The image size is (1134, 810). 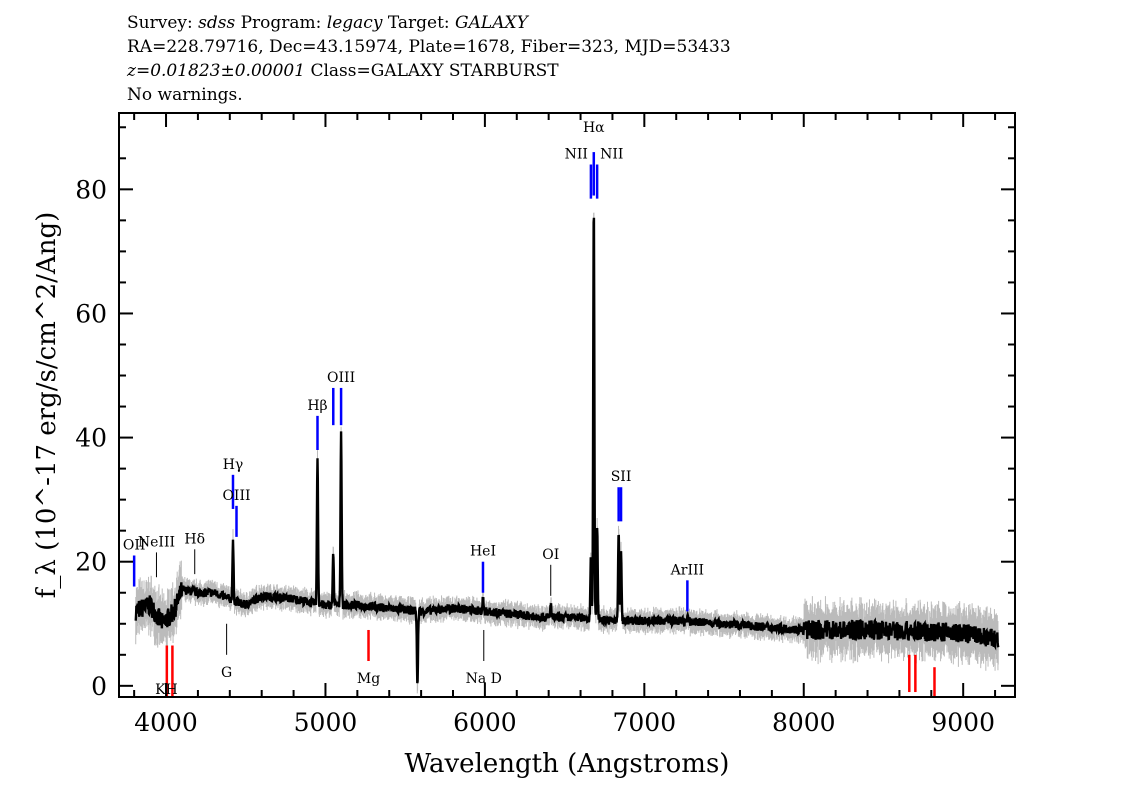 What do you see at coordinates (166, 722) in the screenshot?
I see `x-tick-label: 4000` at bounding box center [166, 722].